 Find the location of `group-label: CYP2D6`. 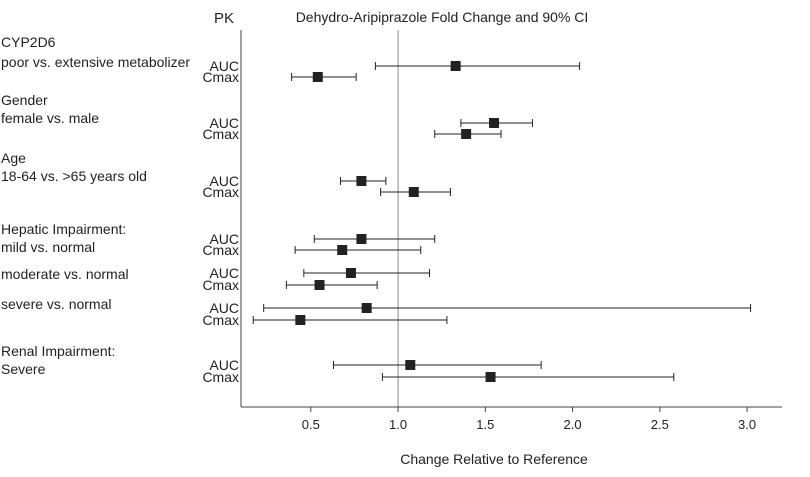

group-label: CYP2D6 is located at coordinates (28, 42).